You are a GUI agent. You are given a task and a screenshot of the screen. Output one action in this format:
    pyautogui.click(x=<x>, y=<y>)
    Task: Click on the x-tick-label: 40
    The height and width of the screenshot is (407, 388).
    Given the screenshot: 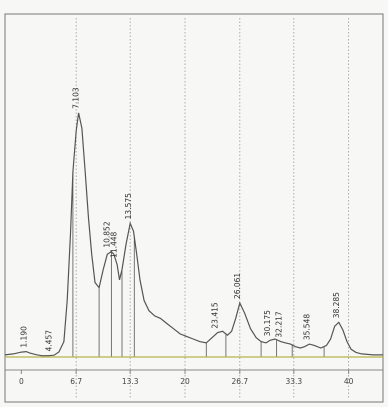 What is the action you would take?
    pyautogui.click(x=349, y=381)
    